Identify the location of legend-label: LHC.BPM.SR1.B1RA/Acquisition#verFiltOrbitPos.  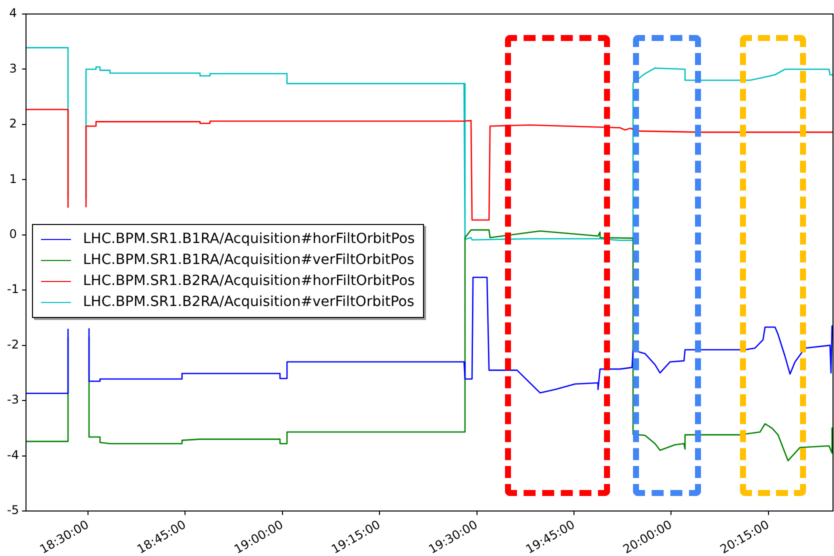
(248, 260).